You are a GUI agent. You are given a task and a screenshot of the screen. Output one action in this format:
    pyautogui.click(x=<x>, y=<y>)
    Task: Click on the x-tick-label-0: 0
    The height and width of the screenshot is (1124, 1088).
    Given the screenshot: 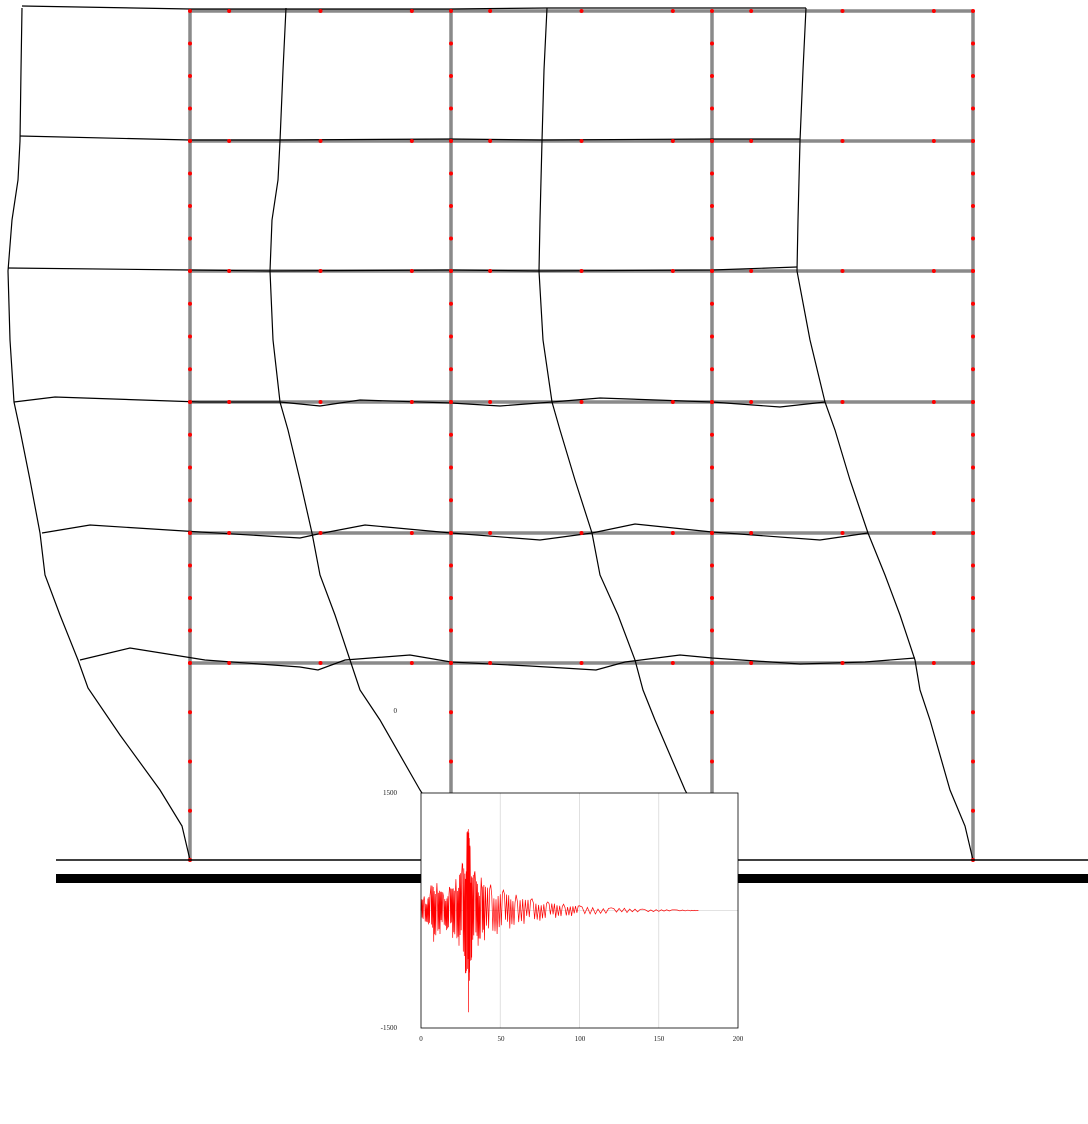 What is the action you would take?
    pyautogui.click(x=421, y=1039)
    